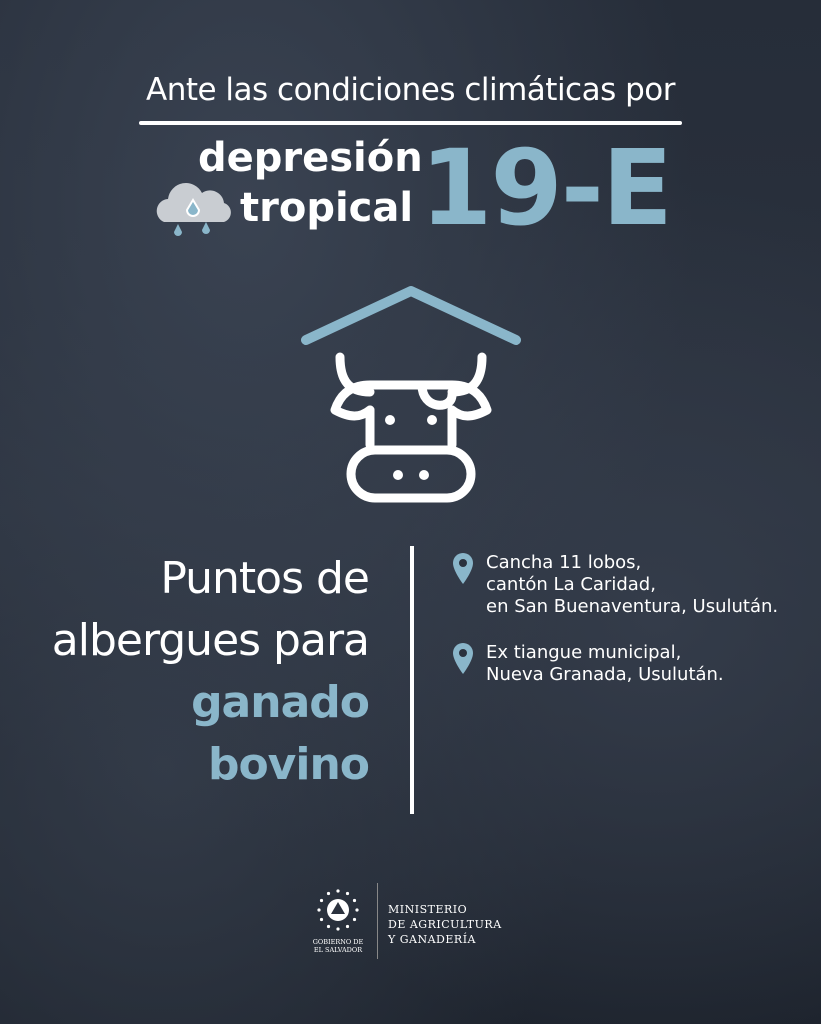  I want to click on location-line: Nueva Granada, Usulután., so click(605, 674).